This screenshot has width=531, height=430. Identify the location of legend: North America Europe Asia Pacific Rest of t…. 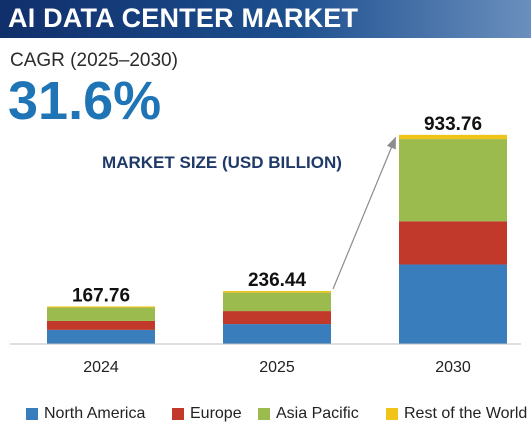
(265, 416).